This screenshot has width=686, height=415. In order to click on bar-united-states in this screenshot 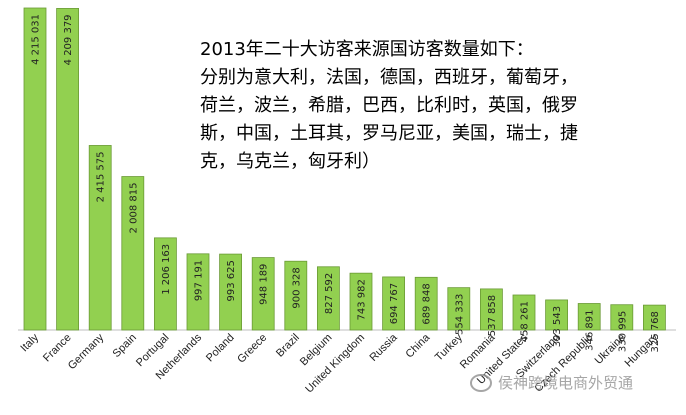, I will do `click(524, 312)`.